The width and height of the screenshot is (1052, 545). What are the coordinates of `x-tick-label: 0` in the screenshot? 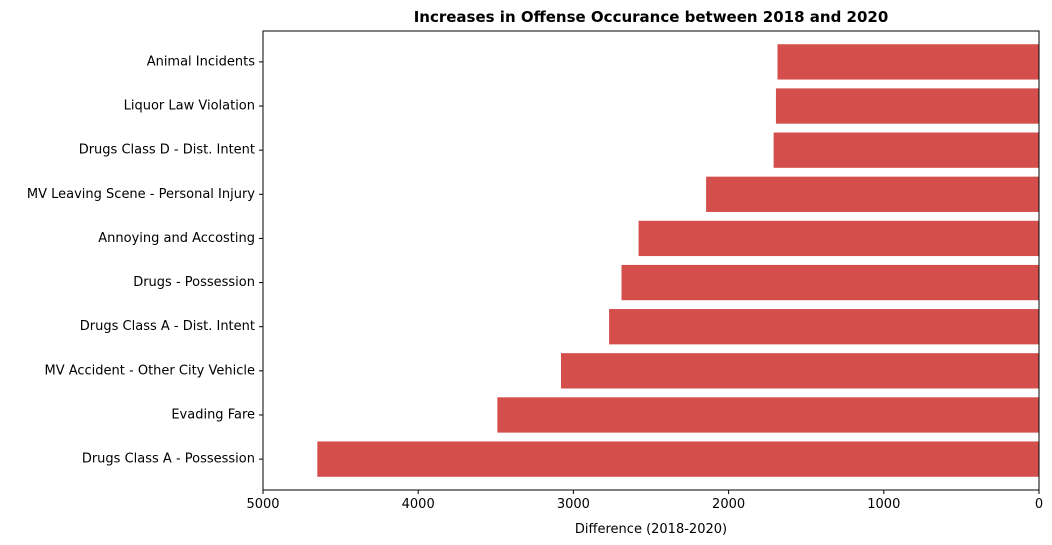 It's located at (1039, 504).